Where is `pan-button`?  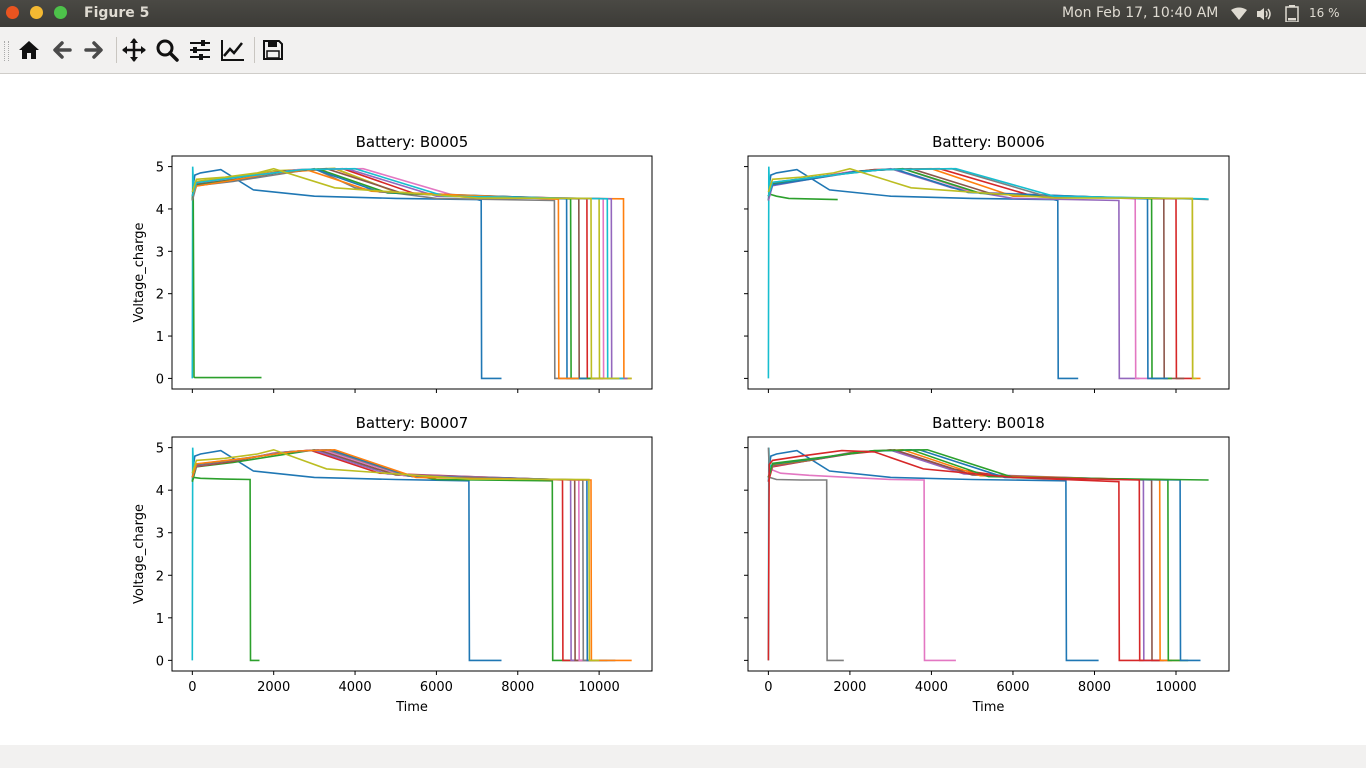 pan-button is located at coordinates (134, 50).